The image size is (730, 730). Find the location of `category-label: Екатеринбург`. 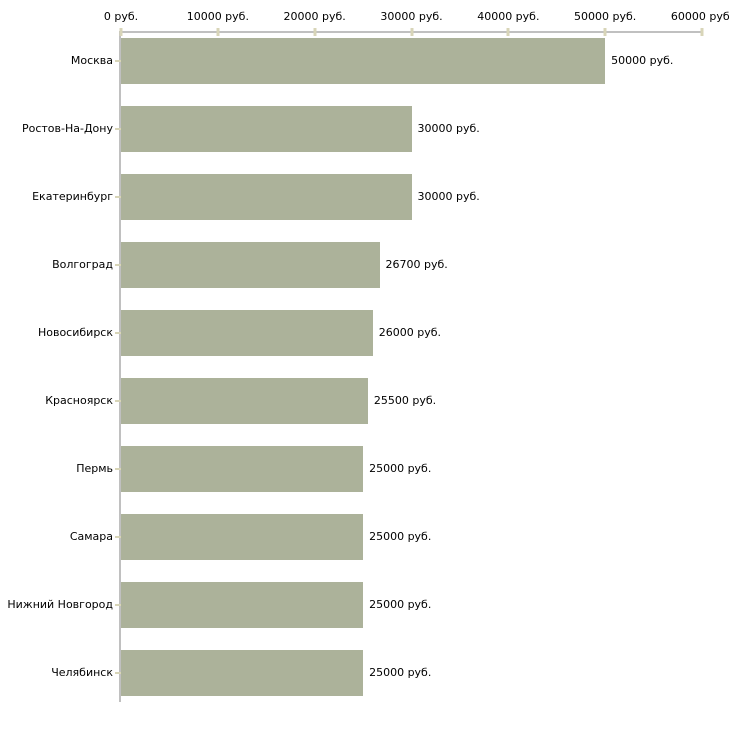

category-label: Екатеринбург is located at coordinates (72, 196).